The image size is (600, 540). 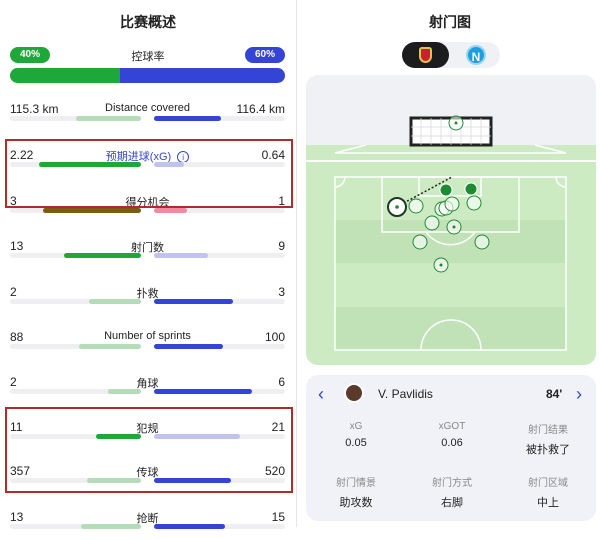 What do you see at coordinates (548, 430) in the screenshot?
I see `shot-stat-label: 射门结果` at bounding box center [548, 430].